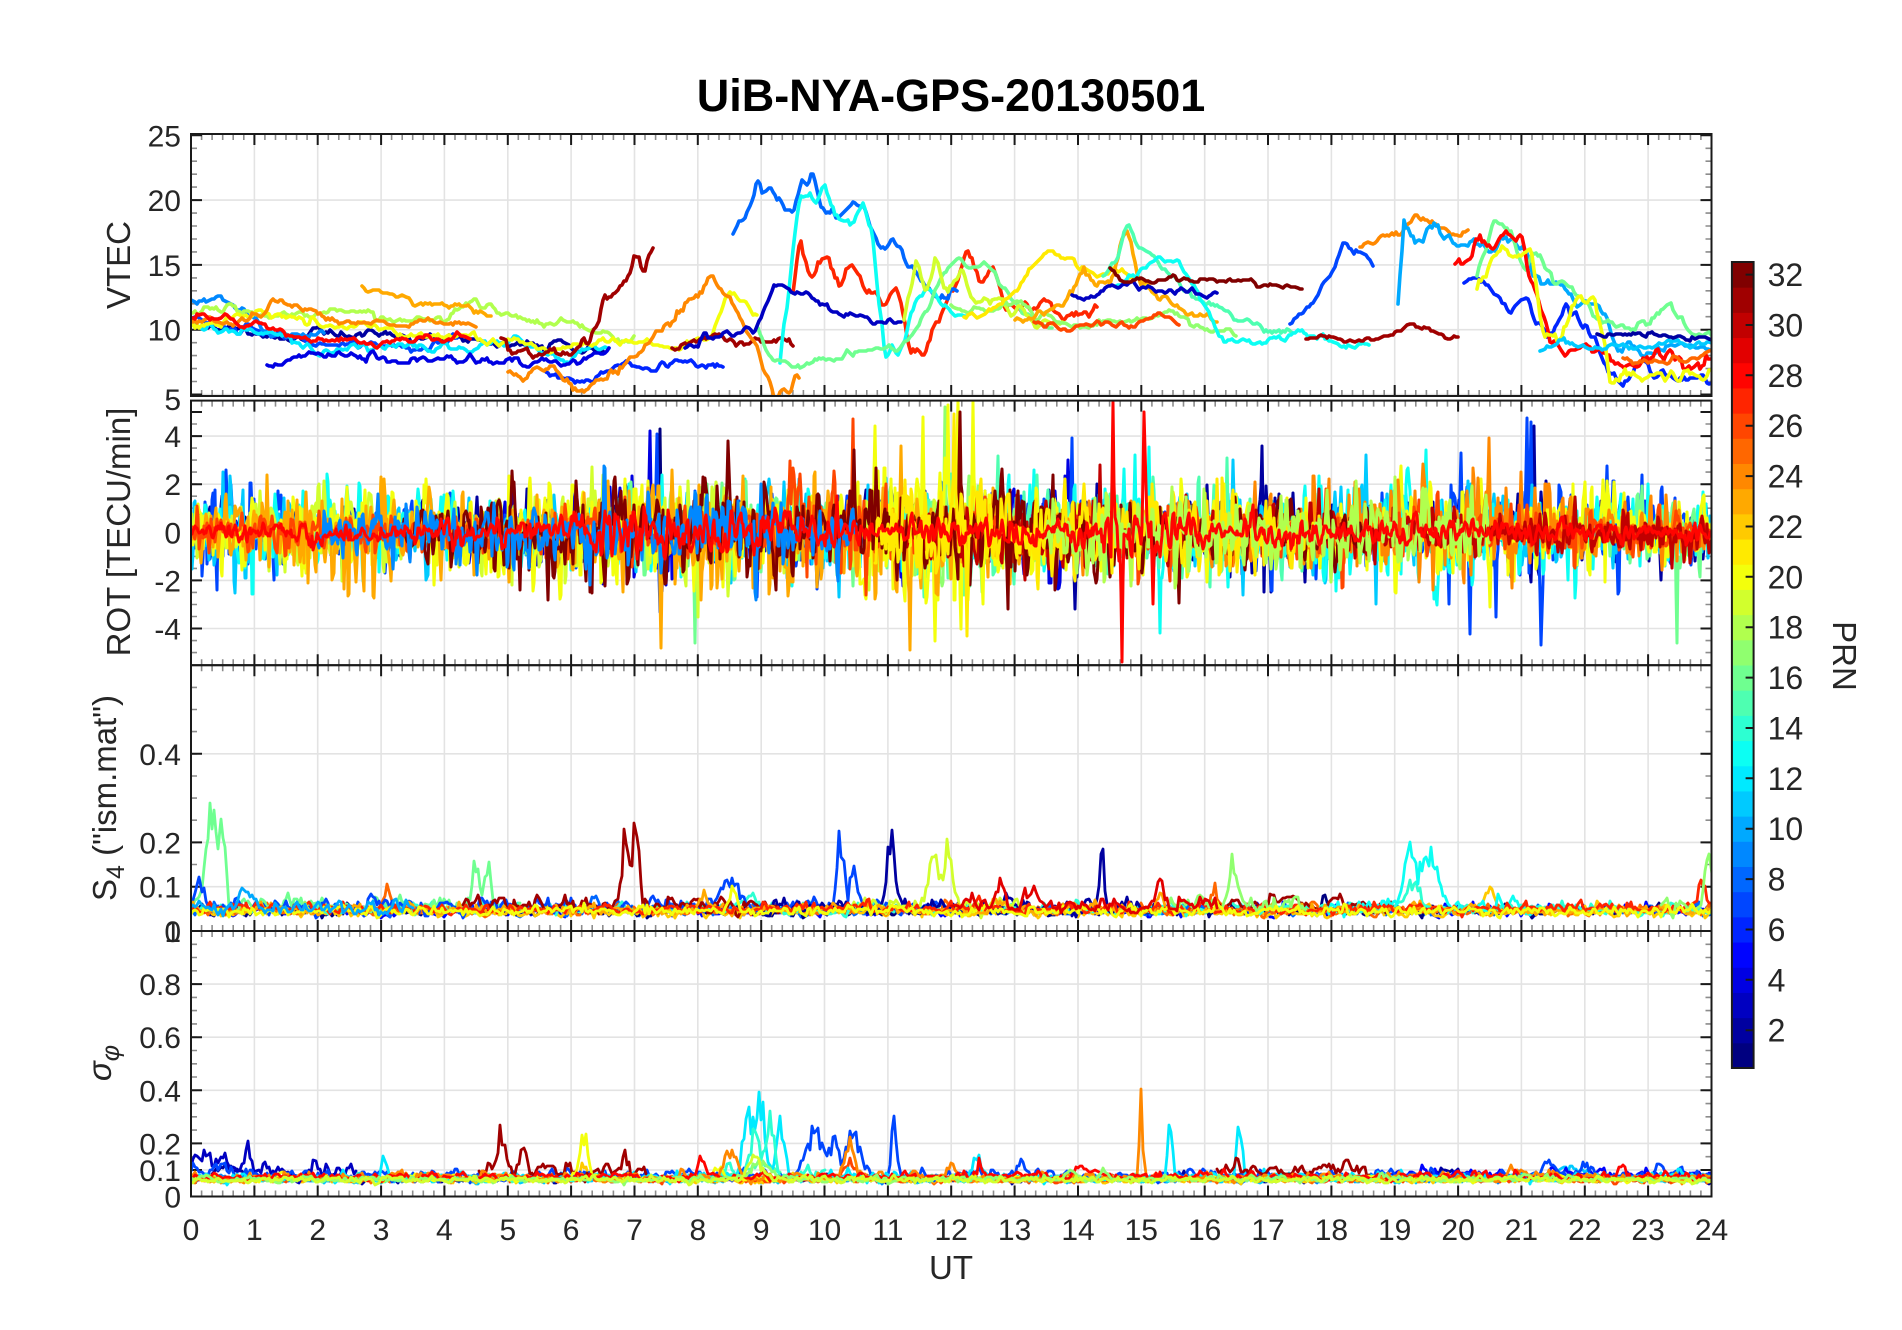  I want to click on svg-text: 11, so click(887, 1230).